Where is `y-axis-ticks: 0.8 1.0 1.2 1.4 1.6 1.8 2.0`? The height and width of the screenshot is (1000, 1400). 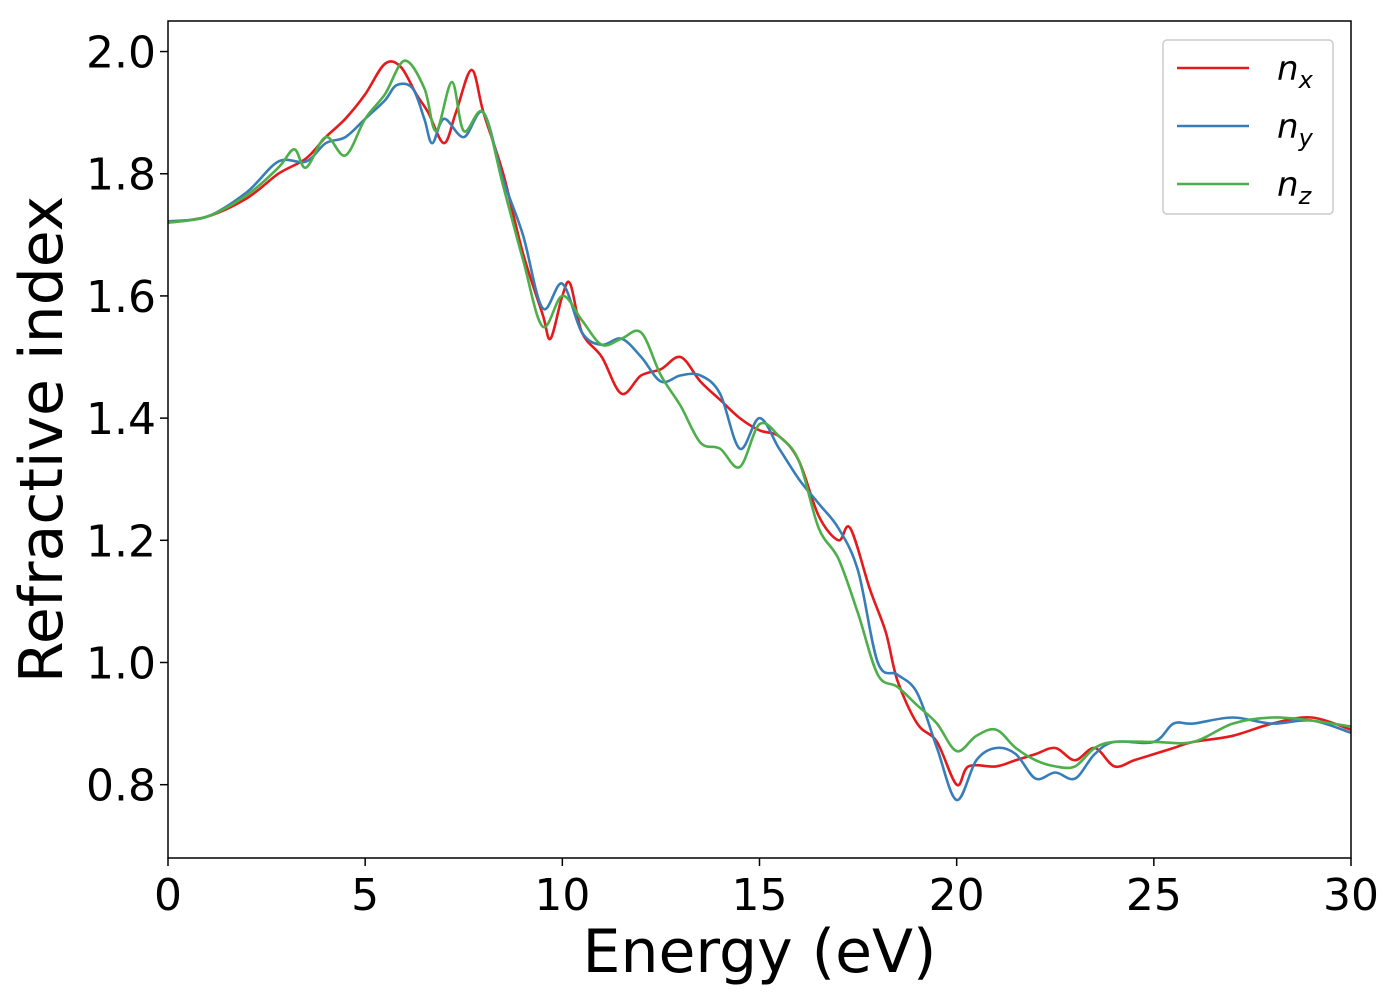
y-axis-ticks: 0.8 1.0 1.2 1.4 1.6 1.8 2.0 is located at coordinates (127, 420).